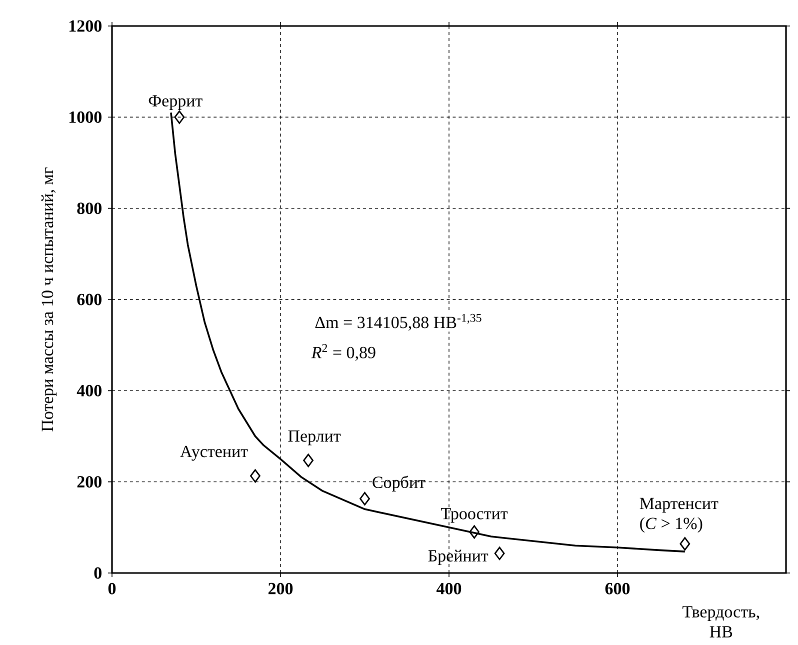  What do you see at coordinates (85, 26) in the screenshot?
I see `y-tick-label: 1200` at bounding box center [85, 26].